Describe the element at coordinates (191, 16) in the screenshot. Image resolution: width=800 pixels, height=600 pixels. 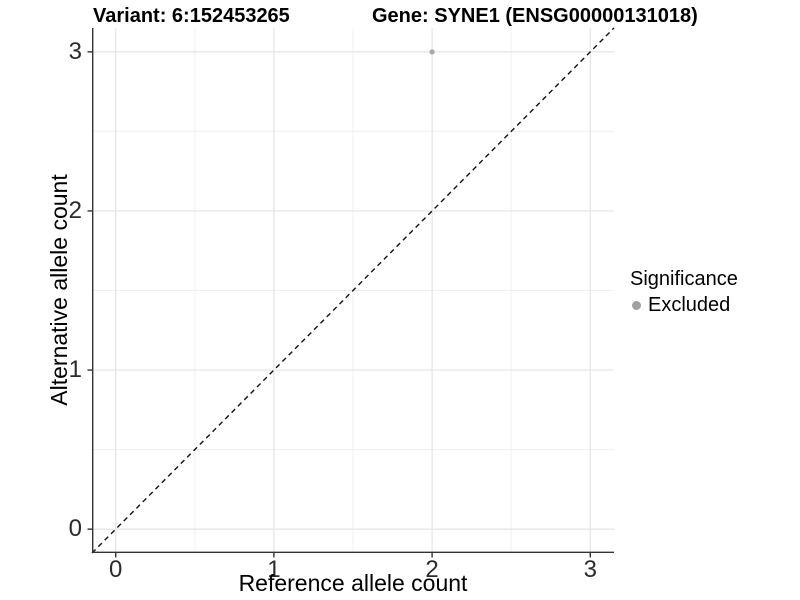
I see `variant-title: Variant: 6:152453265` at that location.